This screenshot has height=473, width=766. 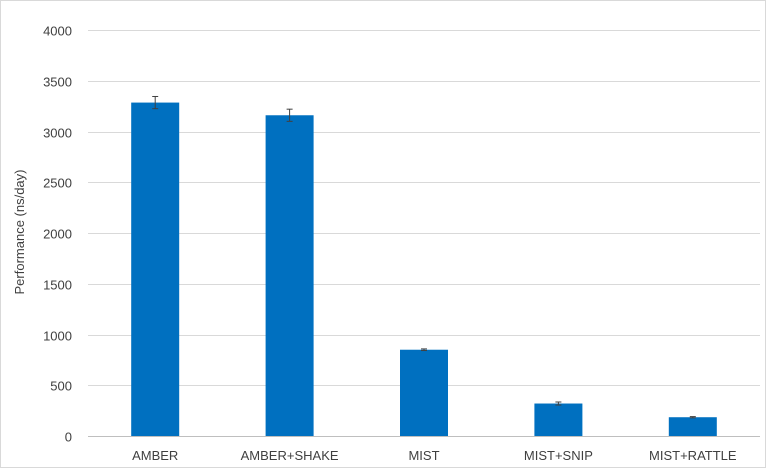 I want to click on error-bar-mist, so click(x=424, y=350).